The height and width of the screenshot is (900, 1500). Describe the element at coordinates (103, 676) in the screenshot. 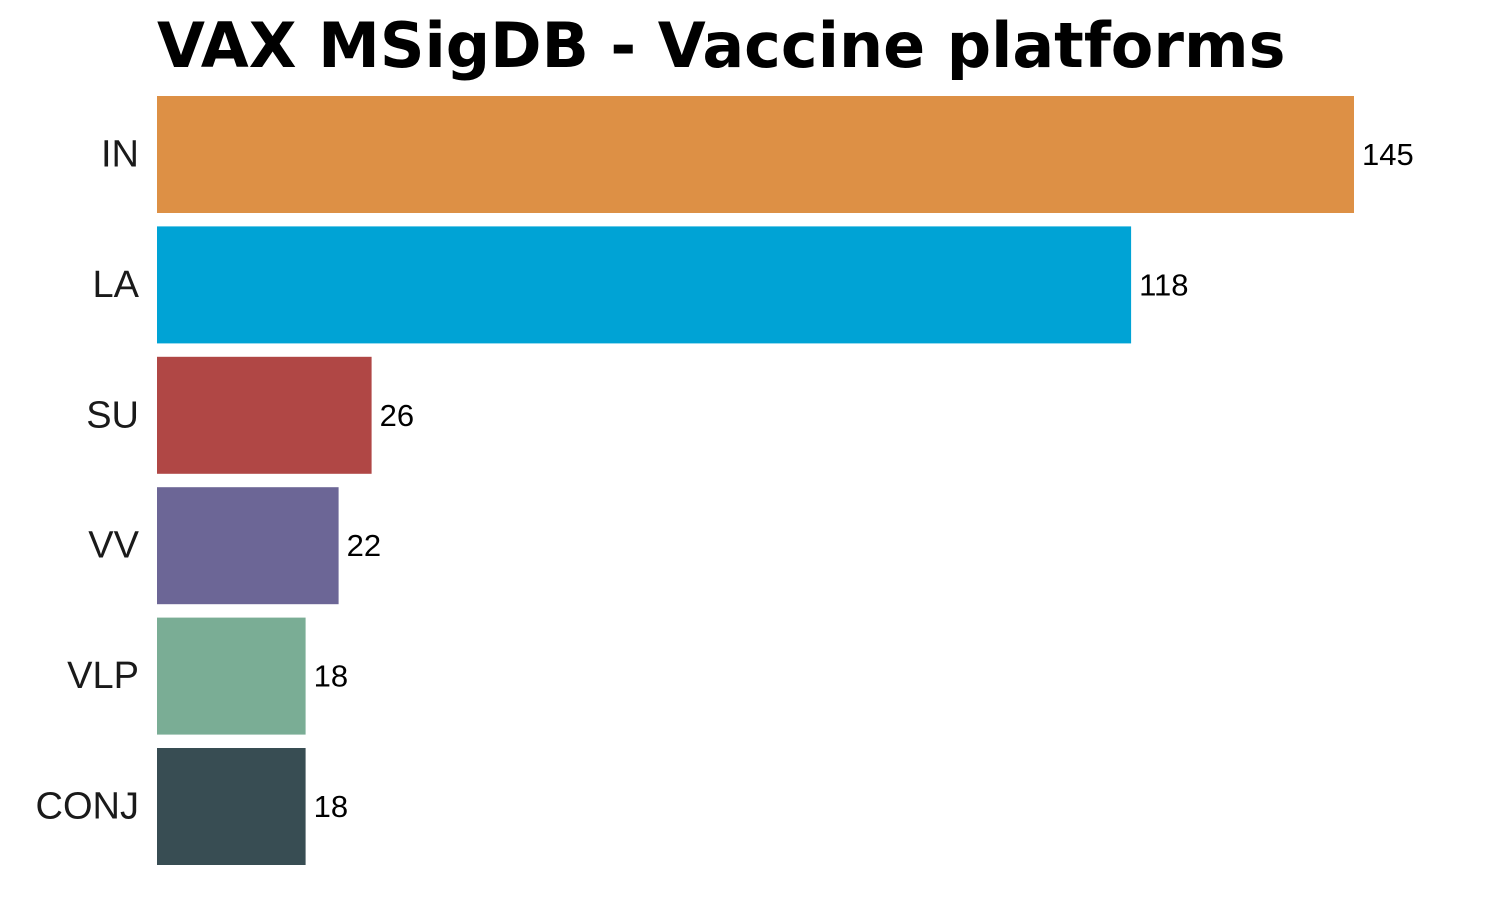

I see `category-label-vlp: VLP` at that location.